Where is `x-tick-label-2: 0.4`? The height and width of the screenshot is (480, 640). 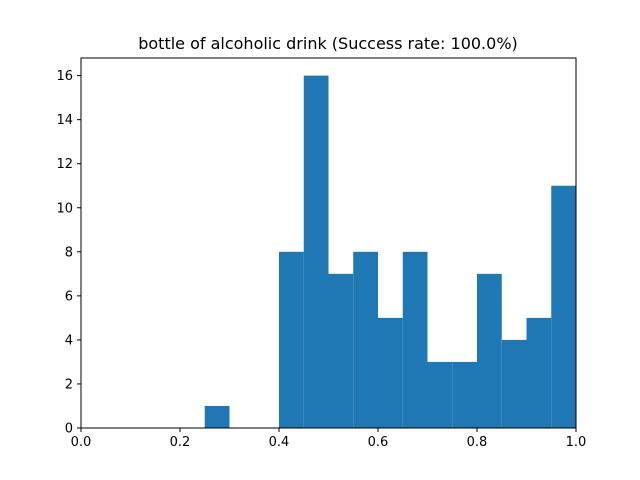
x-tick-label-2: 0.4 is located at coordinates (279, 442).